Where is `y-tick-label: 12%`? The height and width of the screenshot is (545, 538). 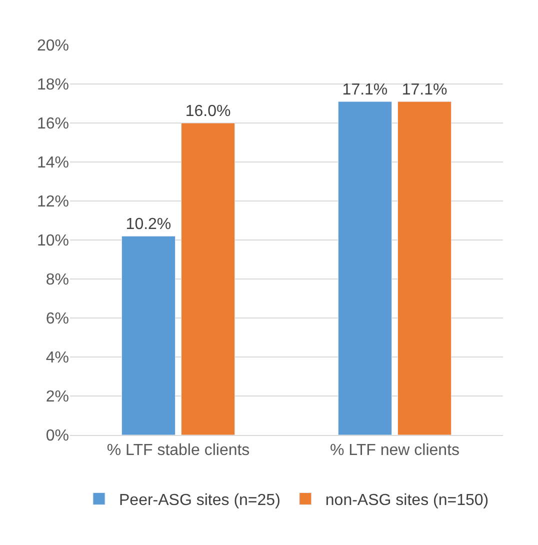 y-tick-label: 12% is located at coordinates (52, 202).